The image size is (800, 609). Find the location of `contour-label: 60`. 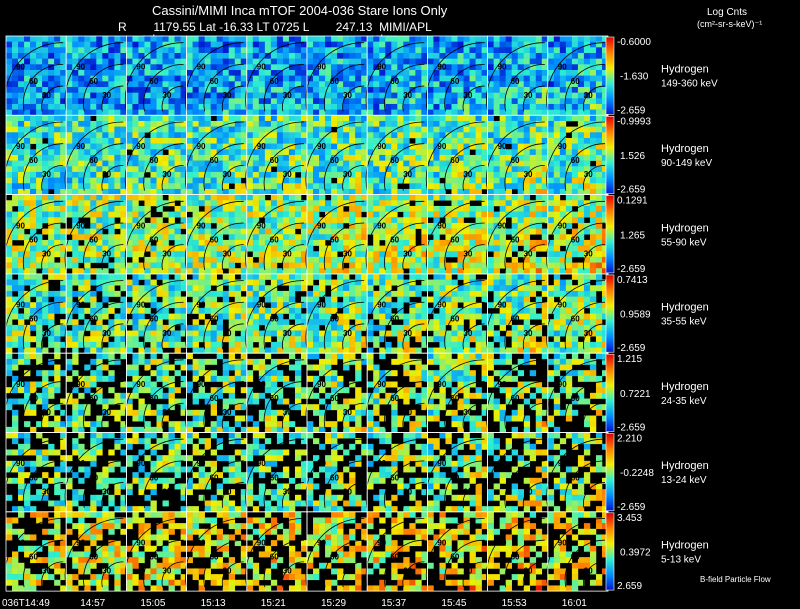

contour-label: 60 is located at coordinates (575, 160).